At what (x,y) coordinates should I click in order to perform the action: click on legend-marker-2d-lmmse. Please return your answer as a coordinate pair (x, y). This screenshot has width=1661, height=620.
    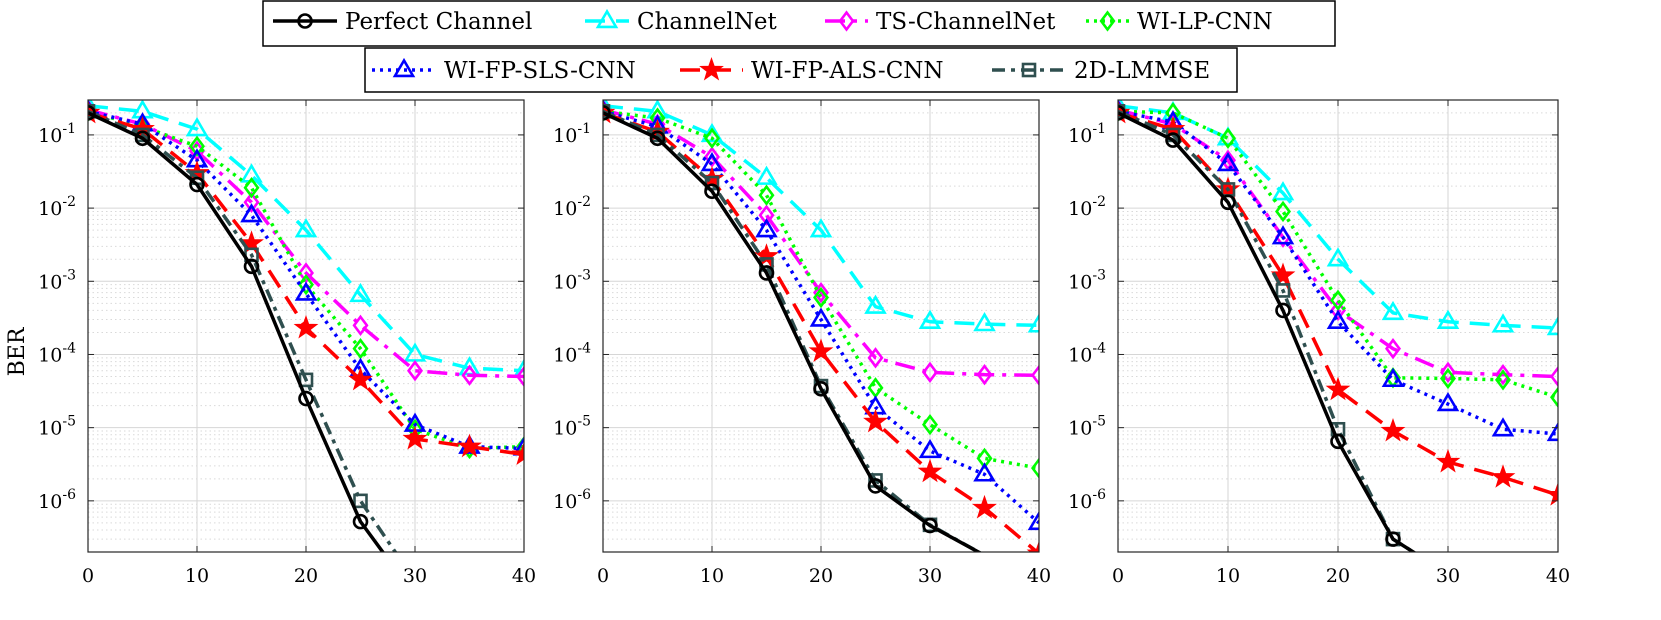
    Looking at the image, I should click on (1029, 70).